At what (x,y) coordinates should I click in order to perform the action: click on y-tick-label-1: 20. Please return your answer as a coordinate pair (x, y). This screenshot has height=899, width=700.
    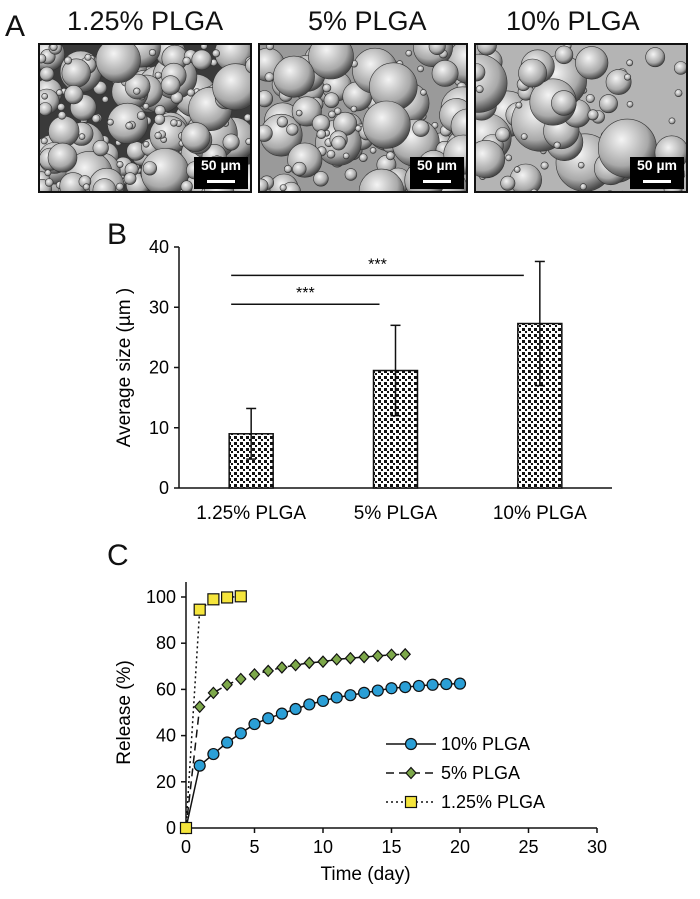
    Looking at the image, I should click on (166, 782).